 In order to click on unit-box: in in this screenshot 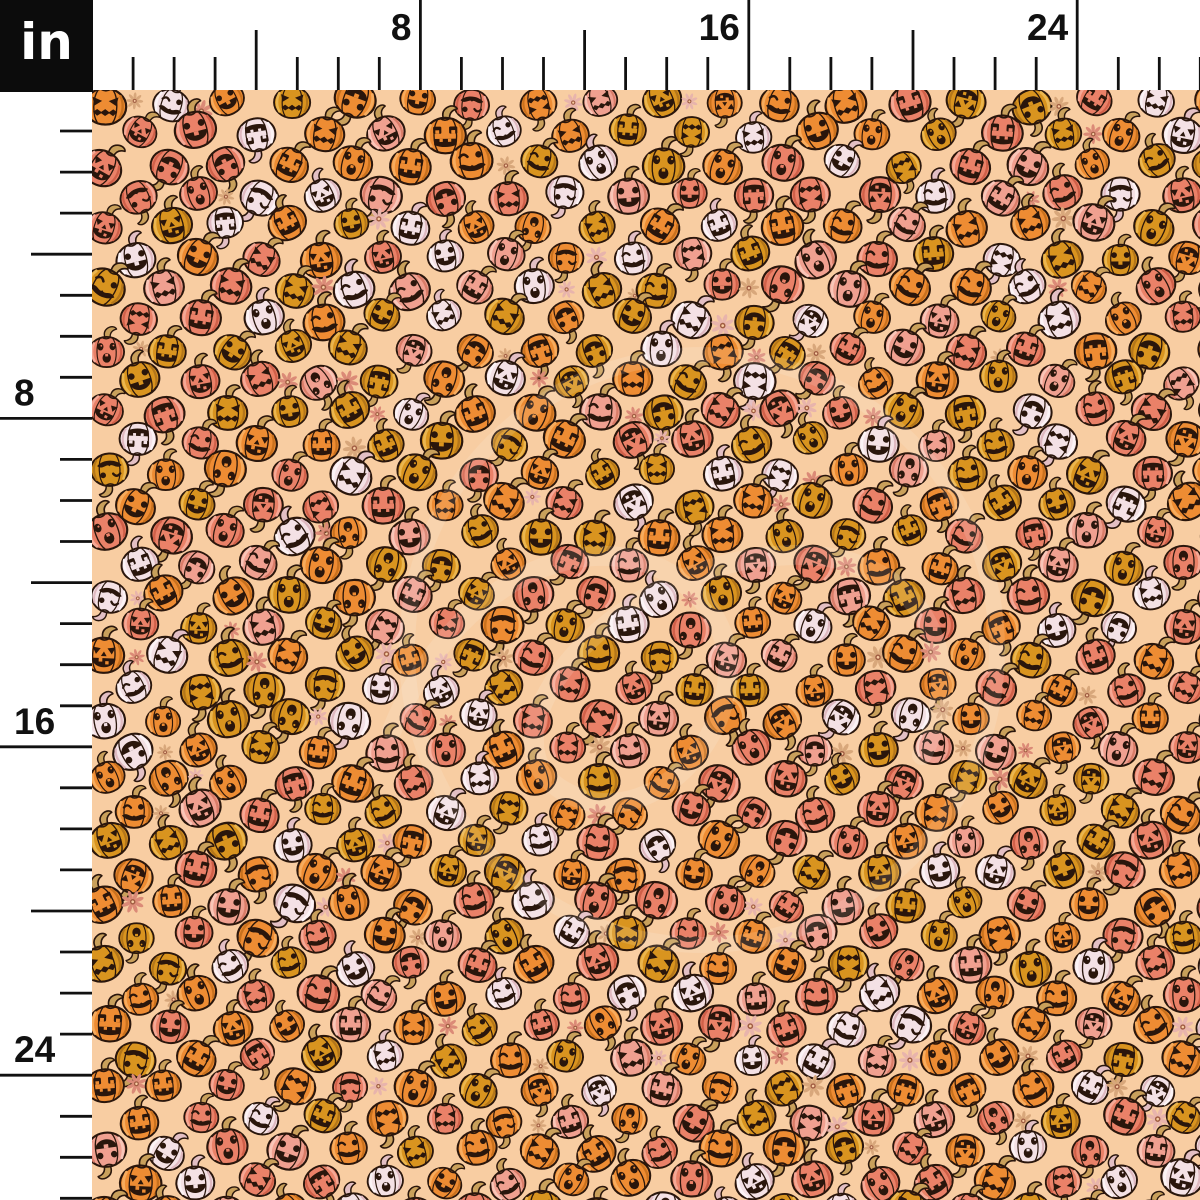, I will do `click(46, 46)`.